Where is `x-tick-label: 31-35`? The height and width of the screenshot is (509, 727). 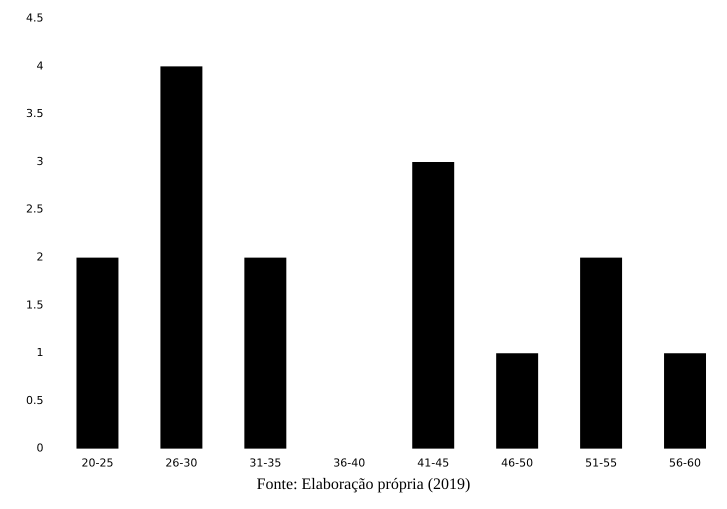 x-tick-label: 31-35 is located at coordinates (265, 463).